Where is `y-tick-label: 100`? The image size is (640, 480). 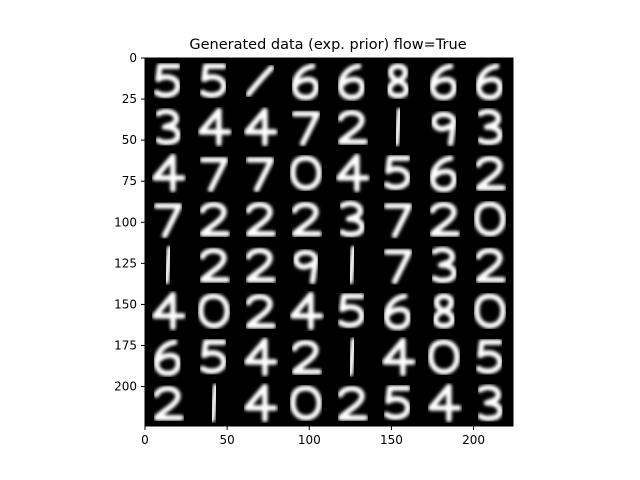 y-tick-label: 100 is located at coordinates (125, 222).